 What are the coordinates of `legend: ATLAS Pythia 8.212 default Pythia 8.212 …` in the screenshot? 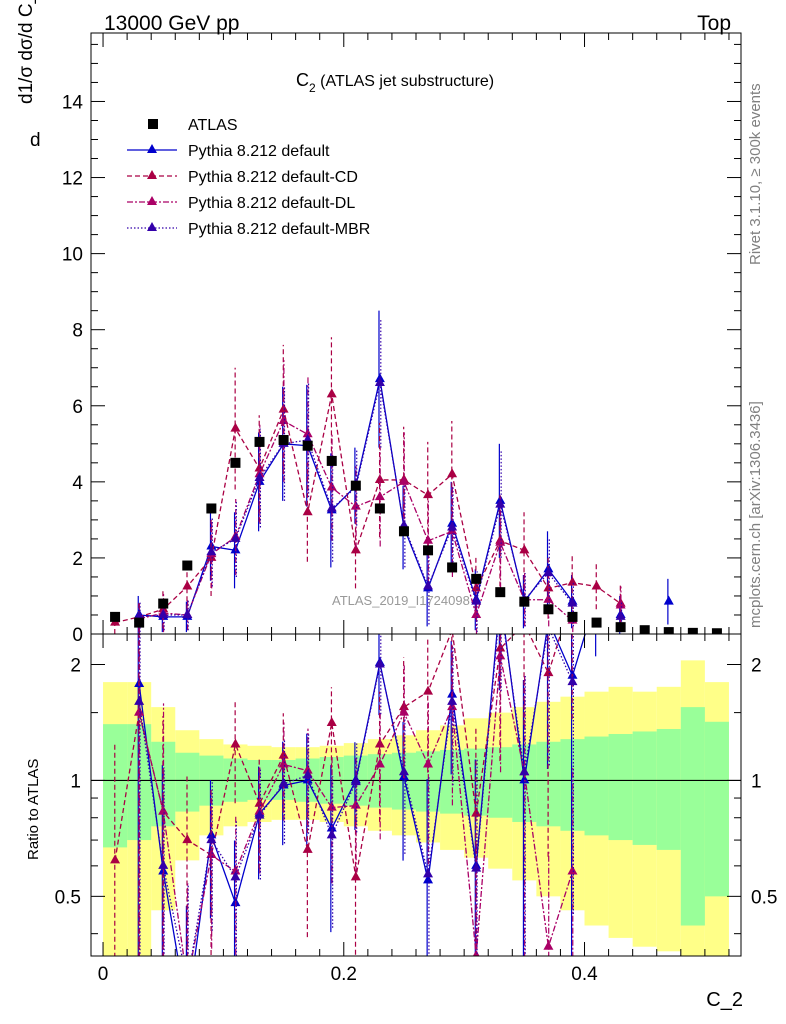 It's located at (248, 177).